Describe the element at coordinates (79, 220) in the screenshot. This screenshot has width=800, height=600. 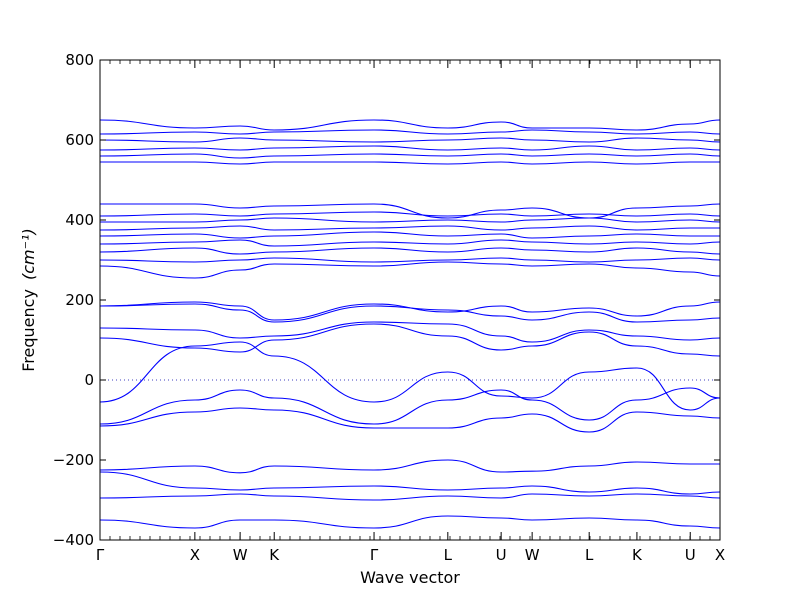
I see `y-tick-label: 400` at that location.